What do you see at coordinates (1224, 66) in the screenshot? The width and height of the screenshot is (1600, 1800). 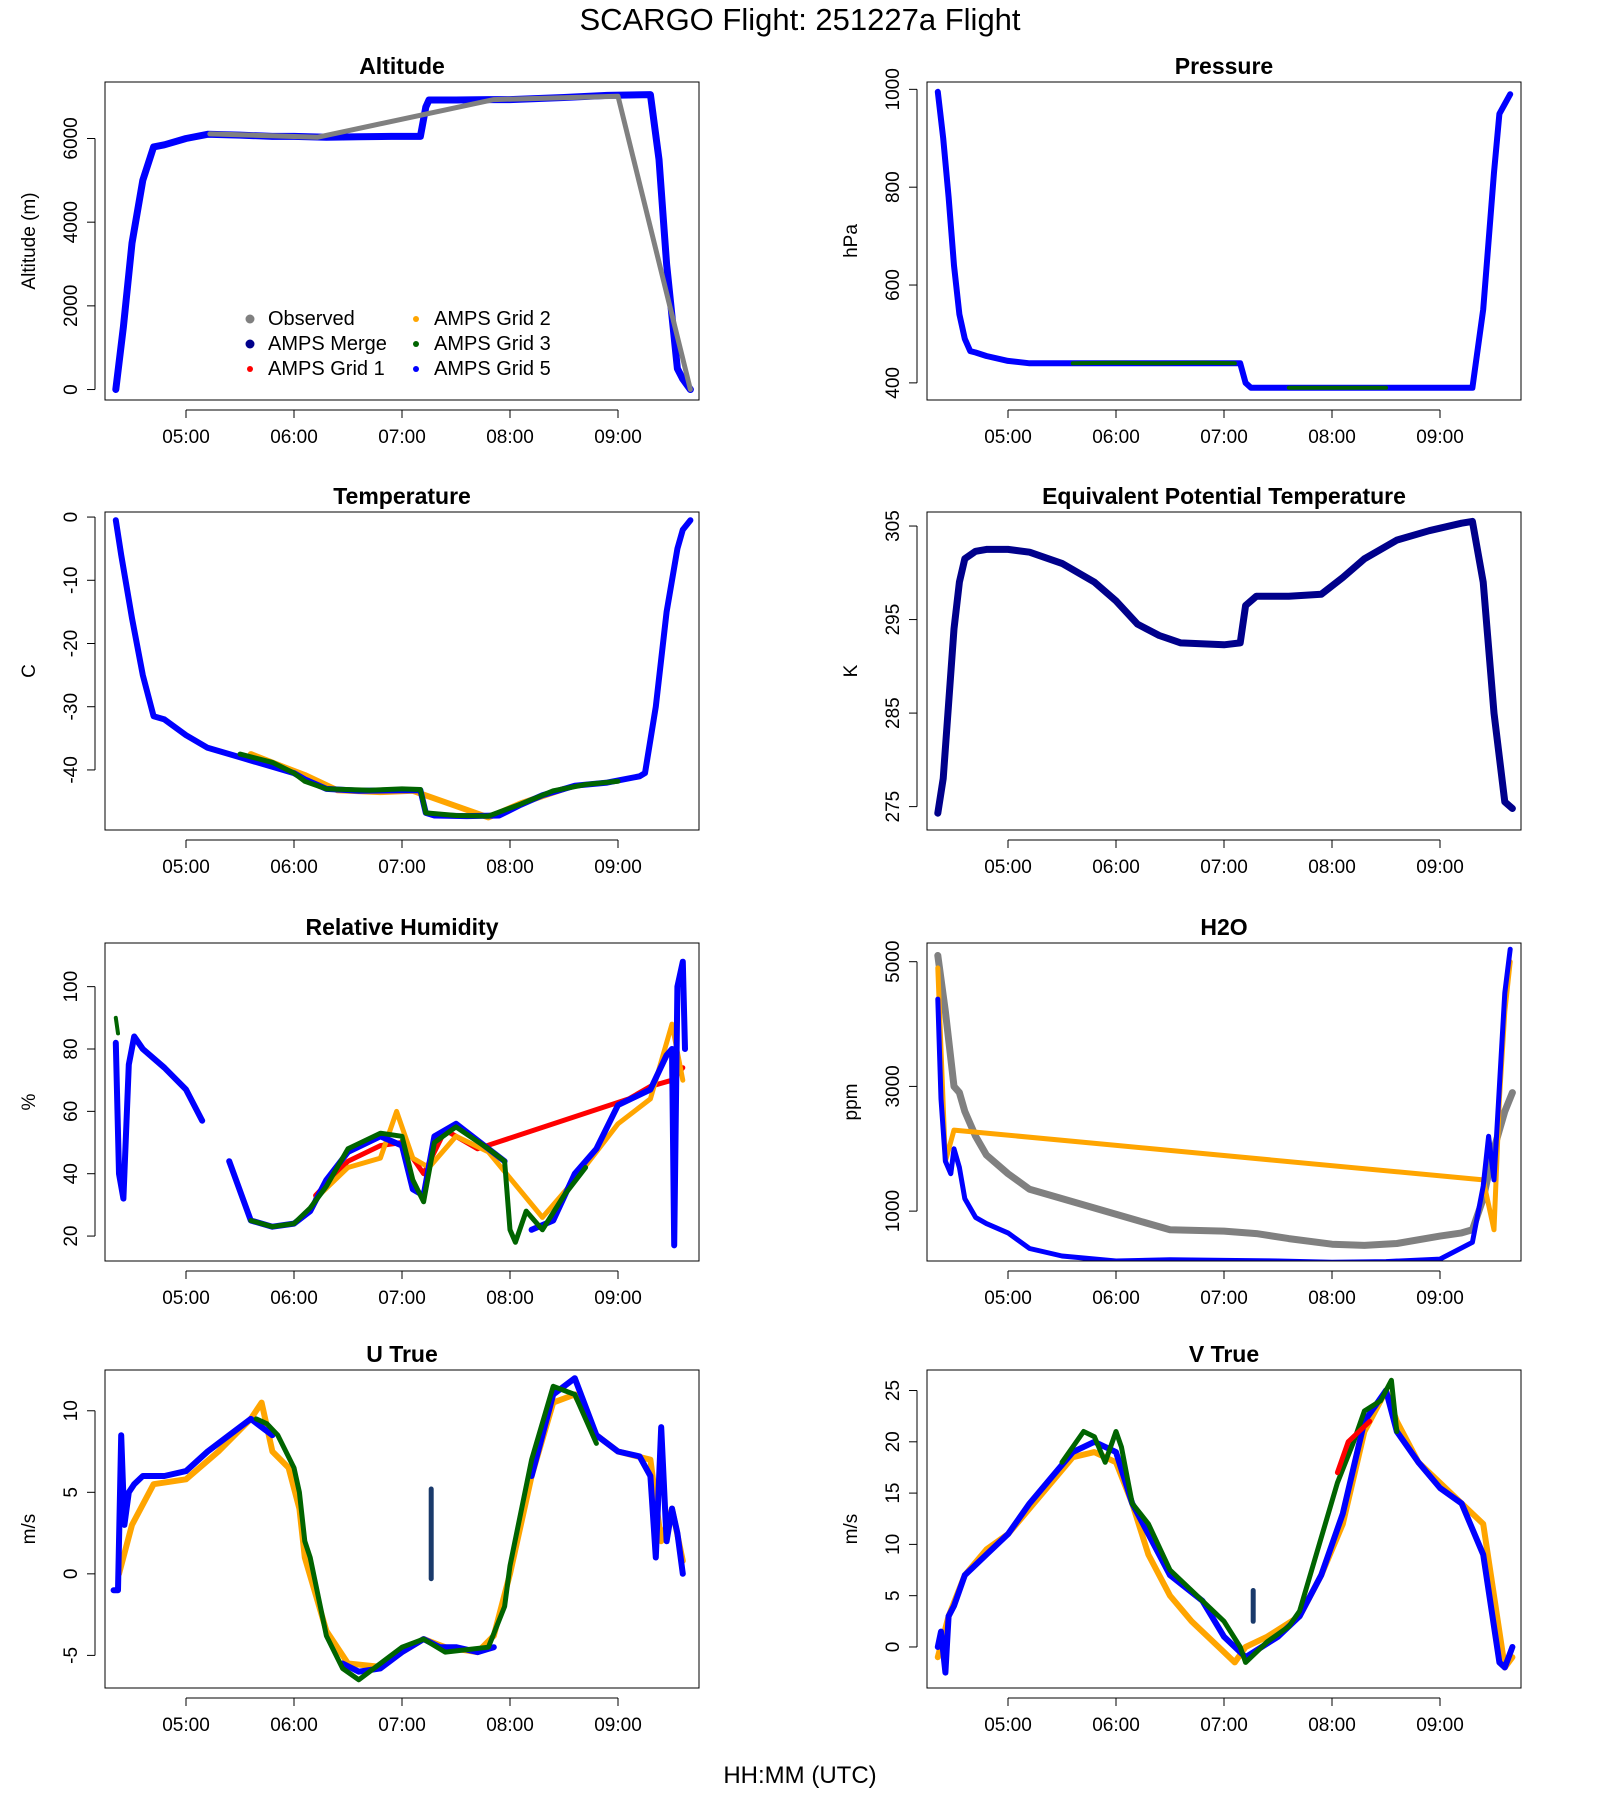 I see `panel-title: Pressure` at bounding box center [1224, 66].